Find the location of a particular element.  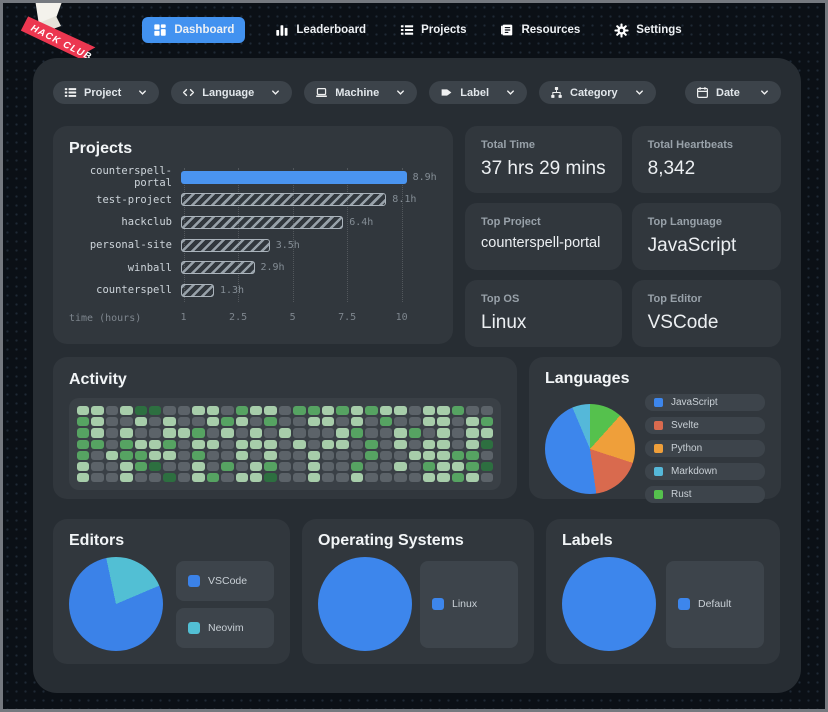

hack-club-logo: HACK CLUB is located at coordinates (59, 34).